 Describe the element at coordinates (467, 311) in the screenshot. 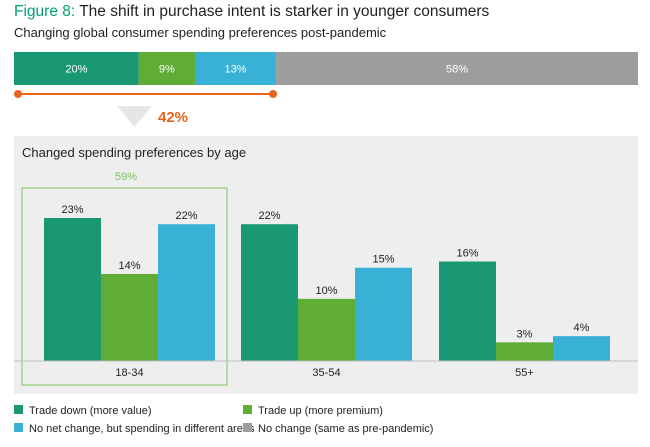

I see `bar-trade-down-55+` at that location.